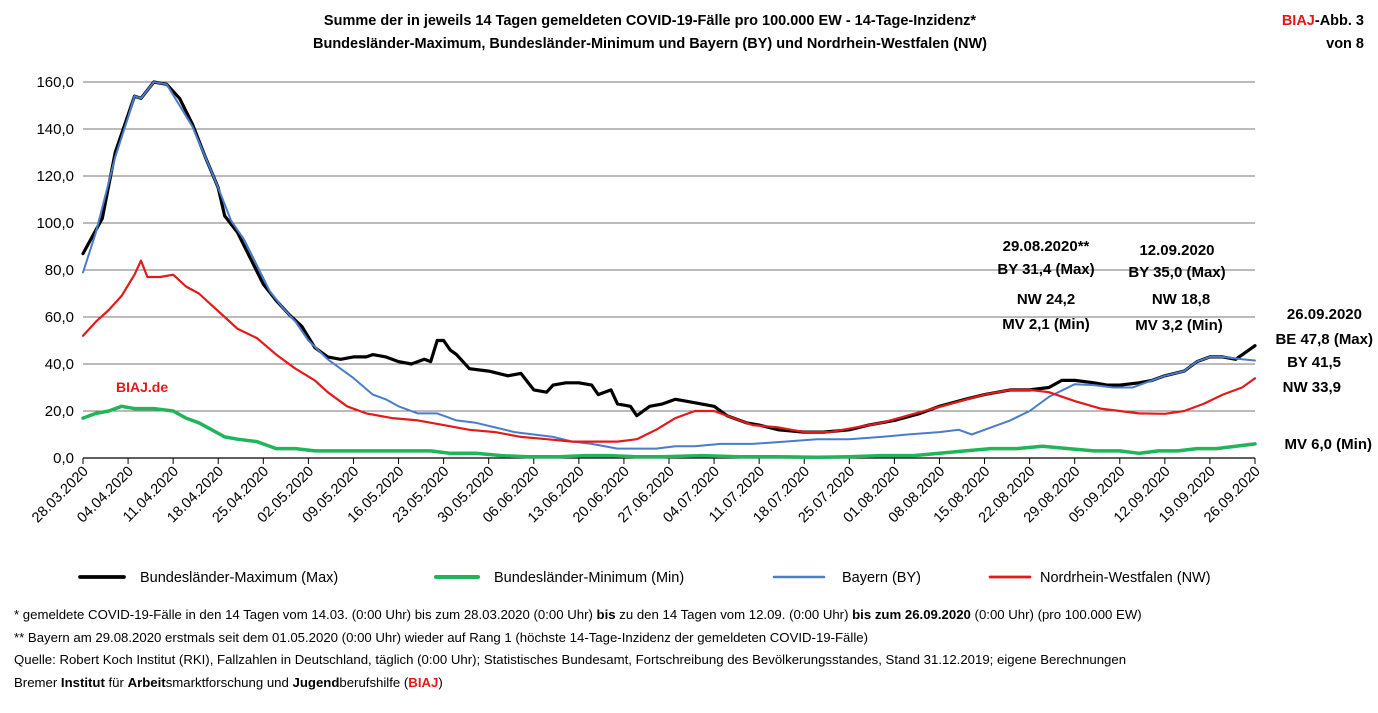  I want to click on legend-label-nw: Nordrhein-Westfalen (NW), so click(1125, 578).